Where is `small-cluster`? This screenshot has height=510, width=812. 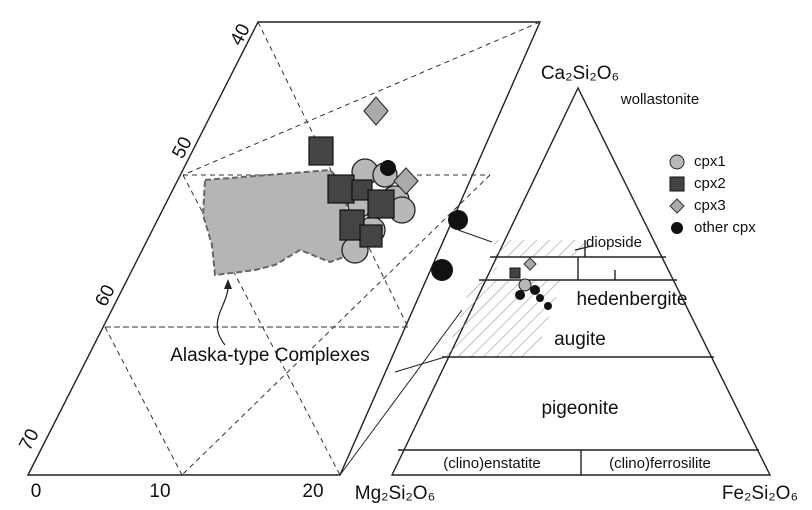
small-cluster is located at coordinates (530, 283).